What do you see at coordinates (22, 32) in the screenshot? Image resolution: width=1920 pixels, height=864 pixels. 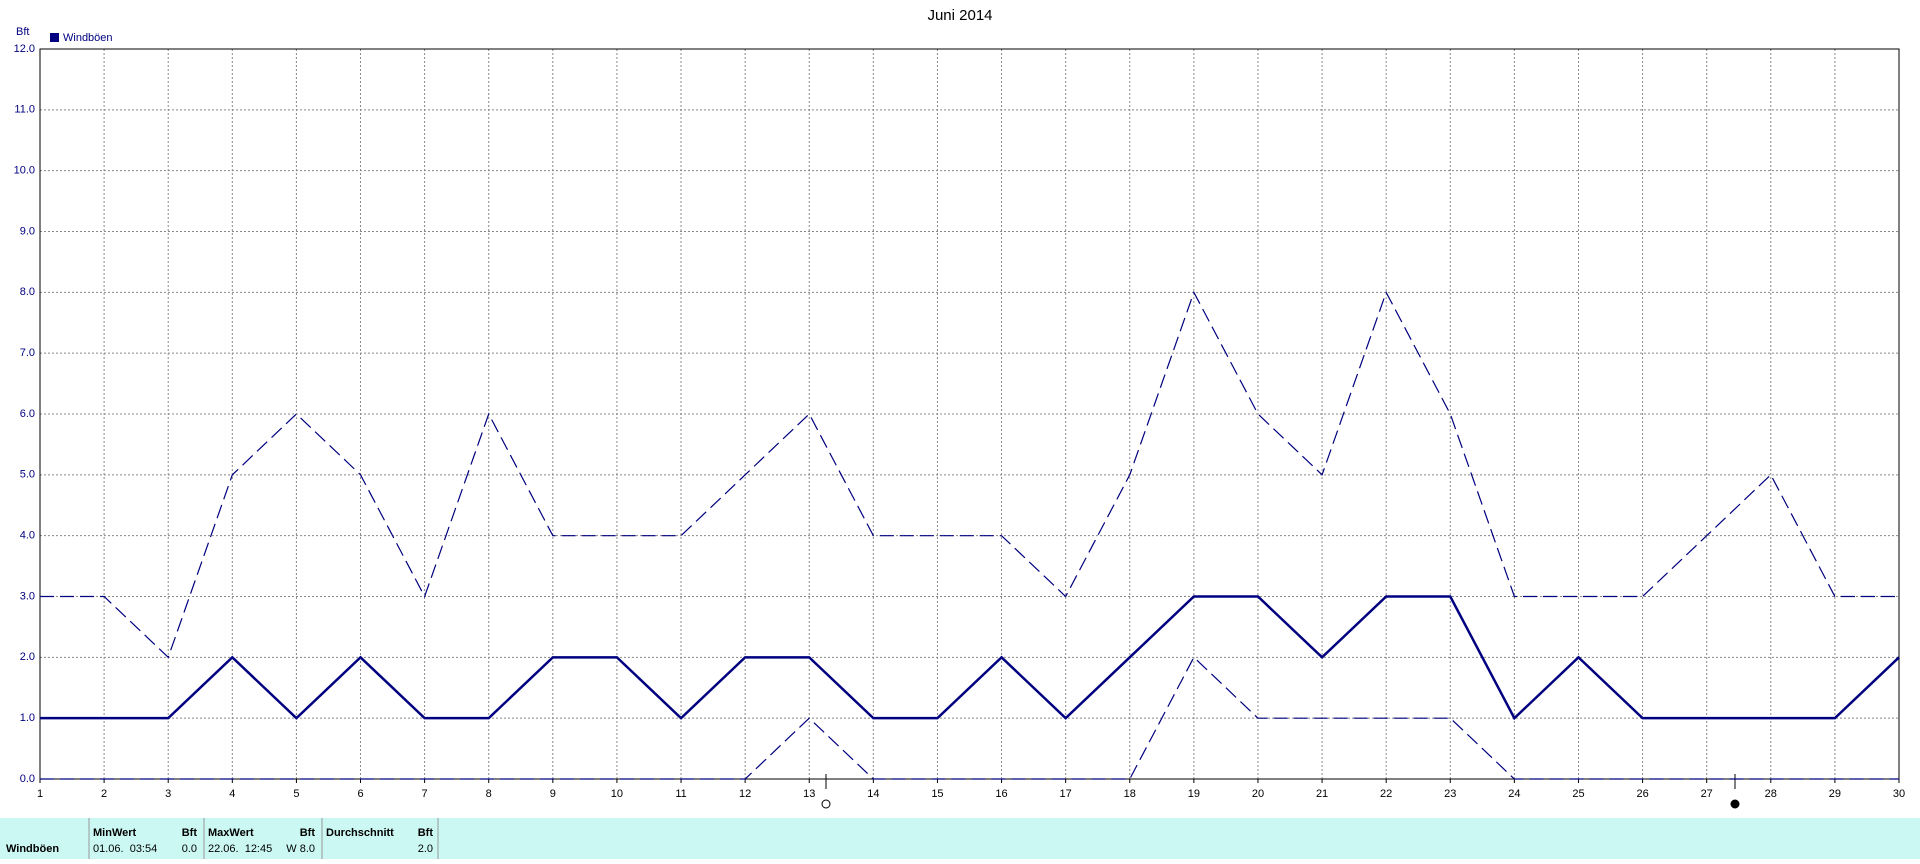 I see `y-axis-label: Bft` at bounding box center [22, 32].